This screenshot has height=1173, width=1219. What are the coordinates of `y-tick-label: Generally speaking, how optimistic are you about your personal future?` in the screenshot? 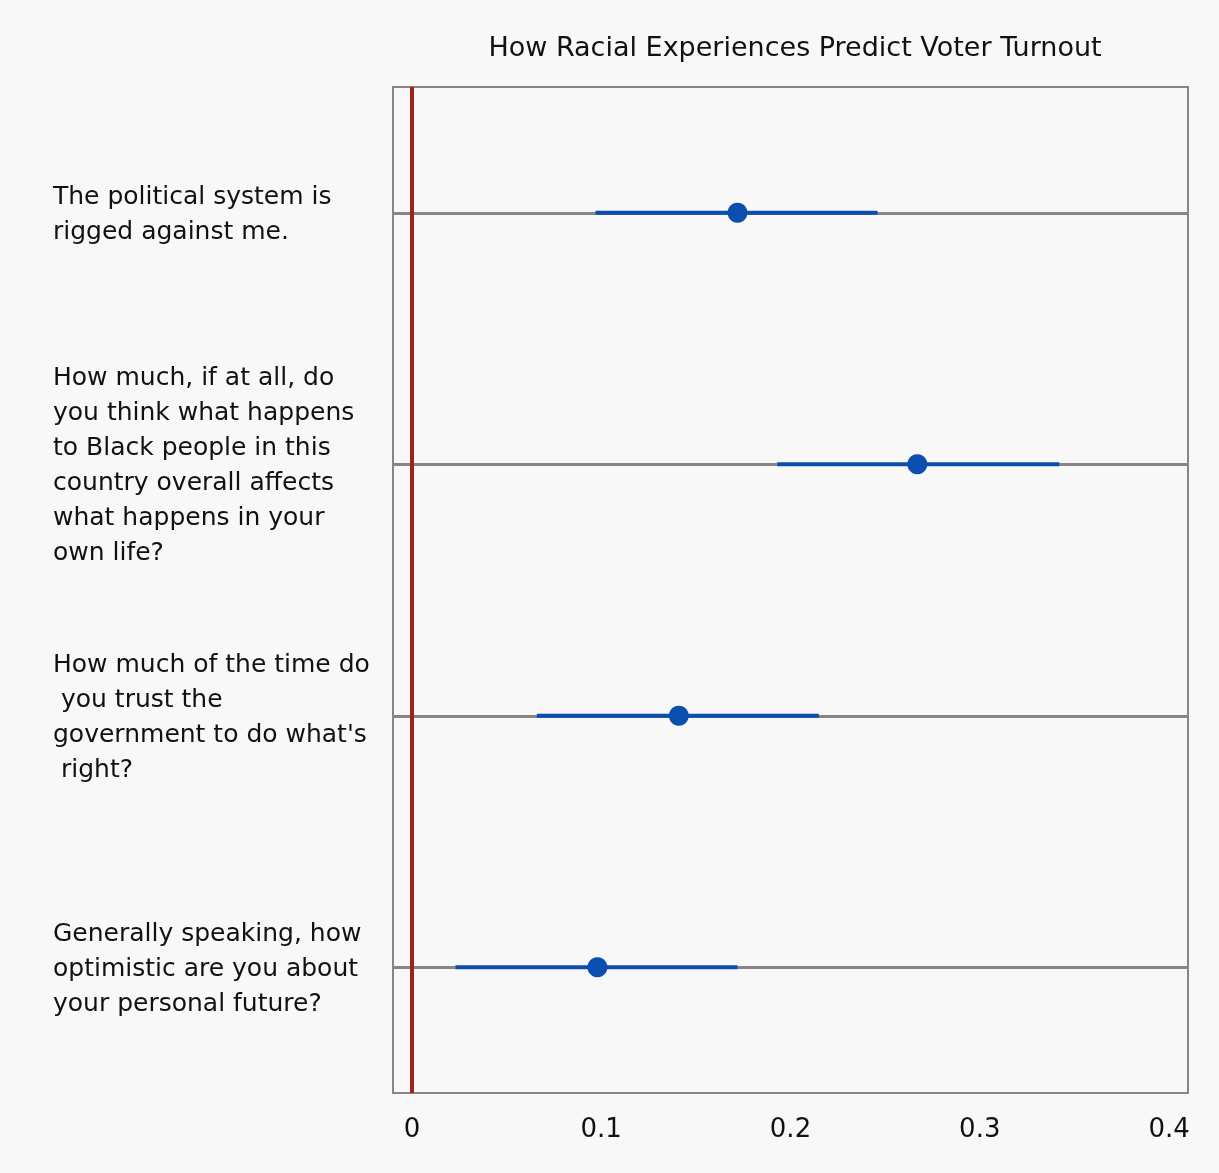 It's located at (211, 967).